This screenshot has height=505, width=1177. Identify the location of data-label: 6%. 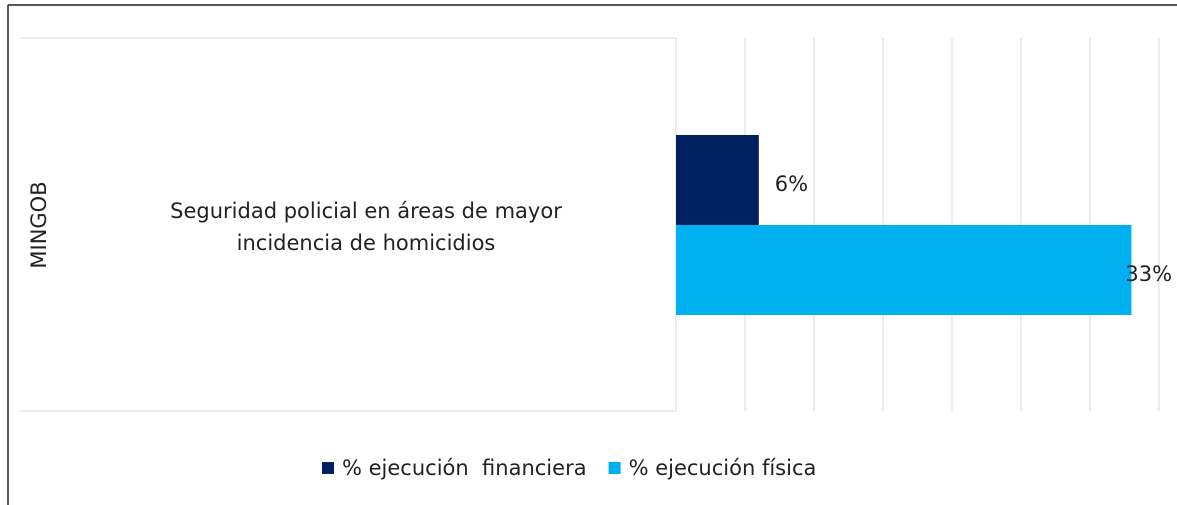
(791, 184).